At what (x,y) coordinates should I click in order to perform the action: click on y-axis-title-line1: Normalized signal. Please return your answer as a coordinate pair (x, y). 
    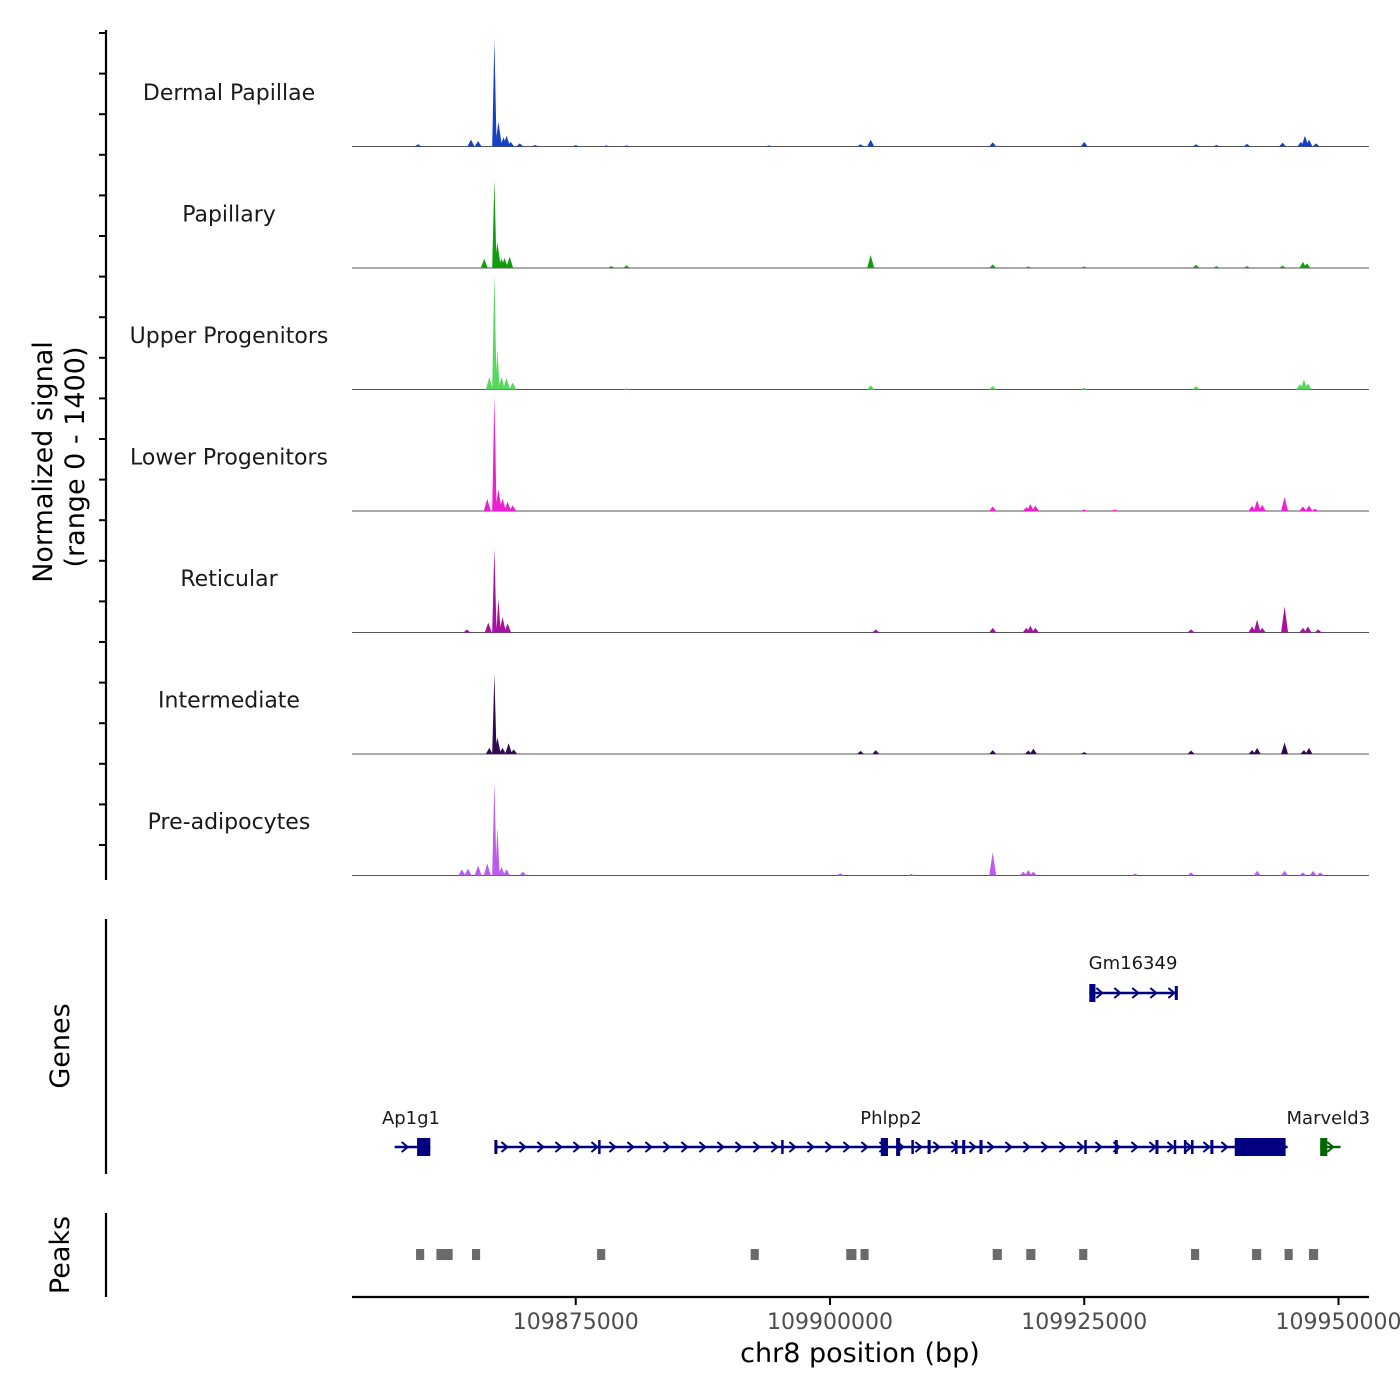
    Looking at the image, I should click on (43, 462).